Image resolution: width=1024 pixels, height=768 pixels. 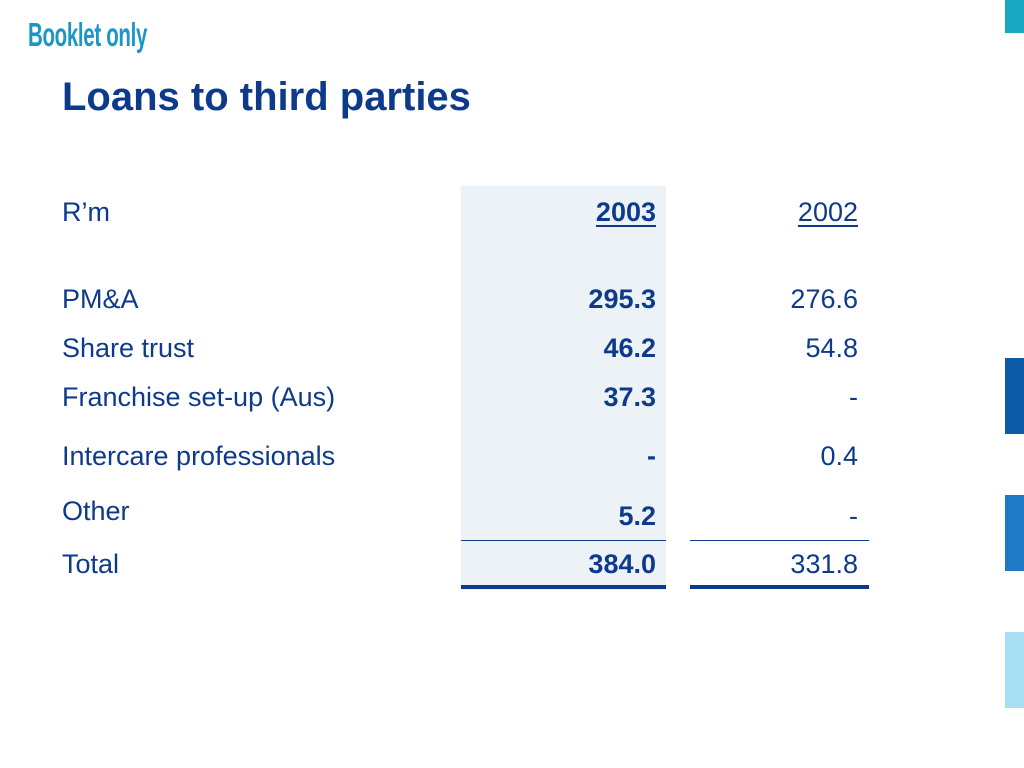 What do you see at coordinates (779, 587) in the screenshot?
I see `total-line-prior` at bounding box center [779, 587].